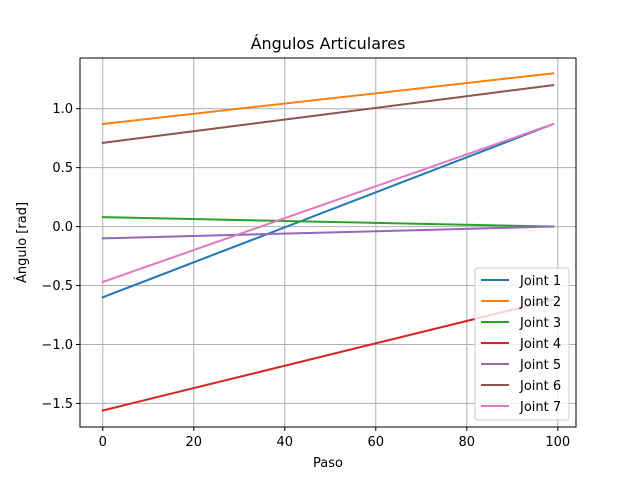  What do you see at coordinates (328, 43) in the screenshot?
I see `chart-title: Ángulos Articulares` at bounding box center [328, 43].